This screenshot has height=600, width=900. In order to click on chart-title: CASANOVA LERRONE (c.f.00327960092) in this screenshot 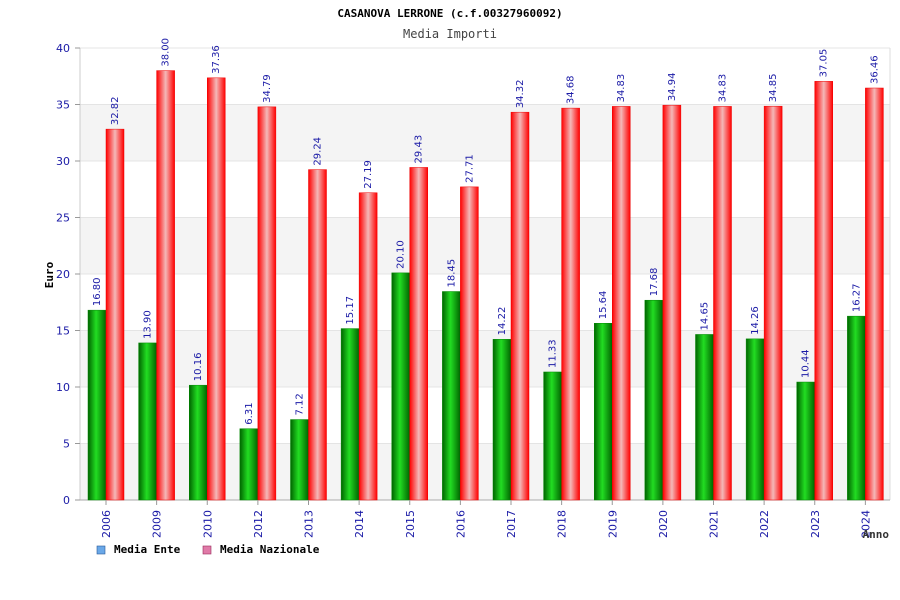, I will do `click(449, 13)`.